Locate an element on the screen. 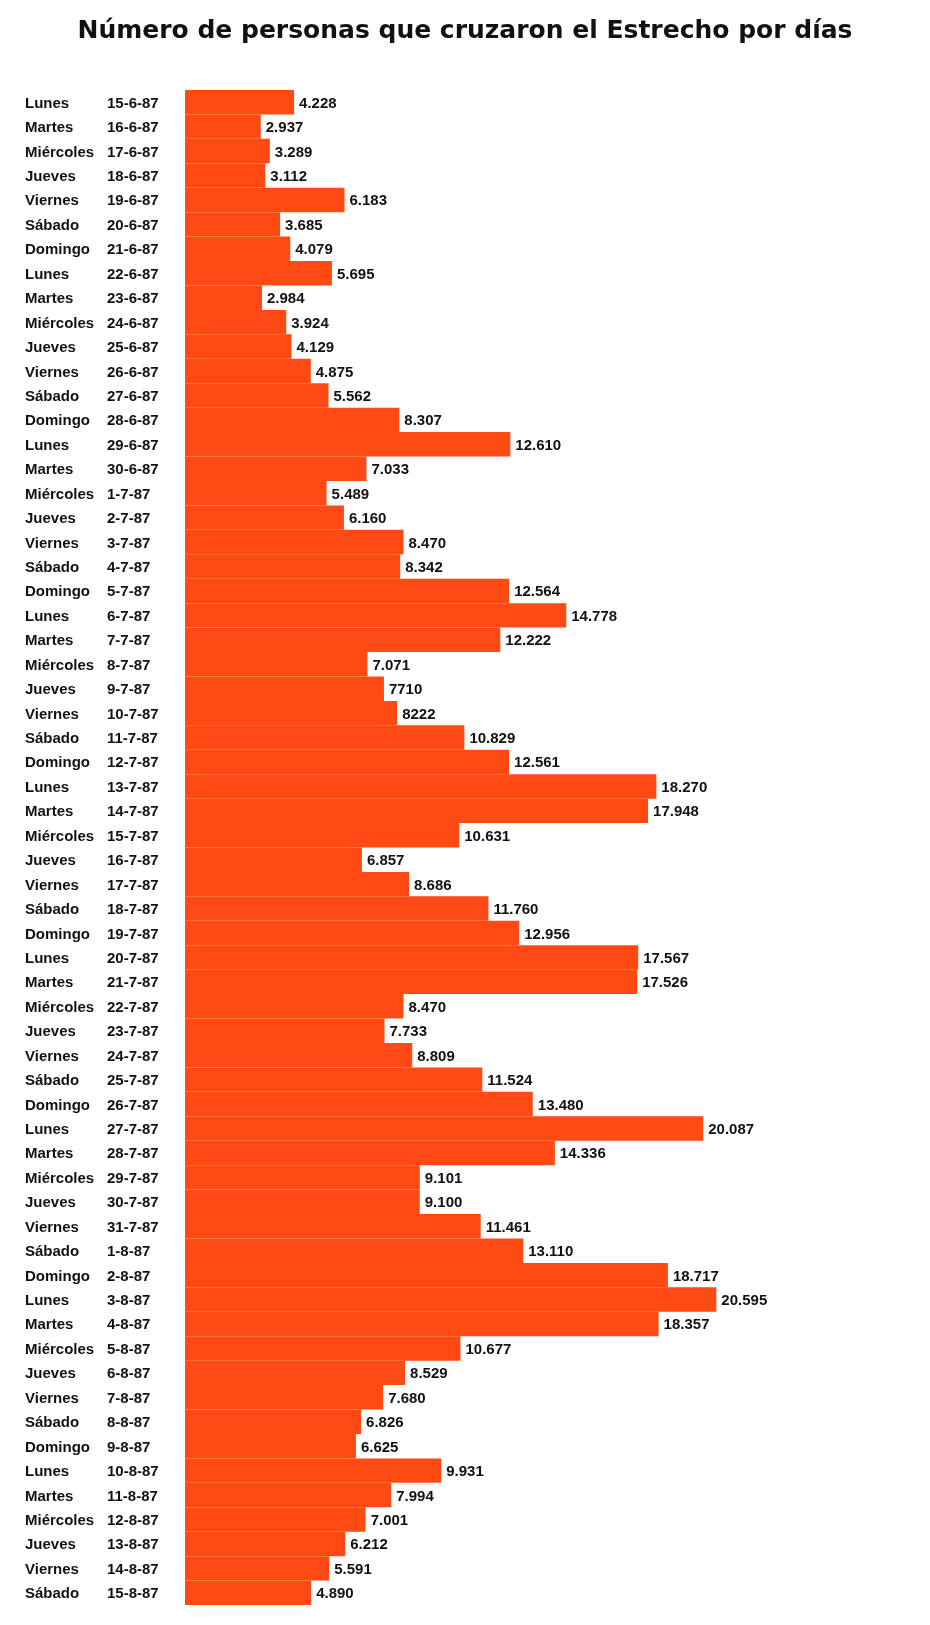  category-label: Sábado 20-6-87 is located at coordinates (92, 224).